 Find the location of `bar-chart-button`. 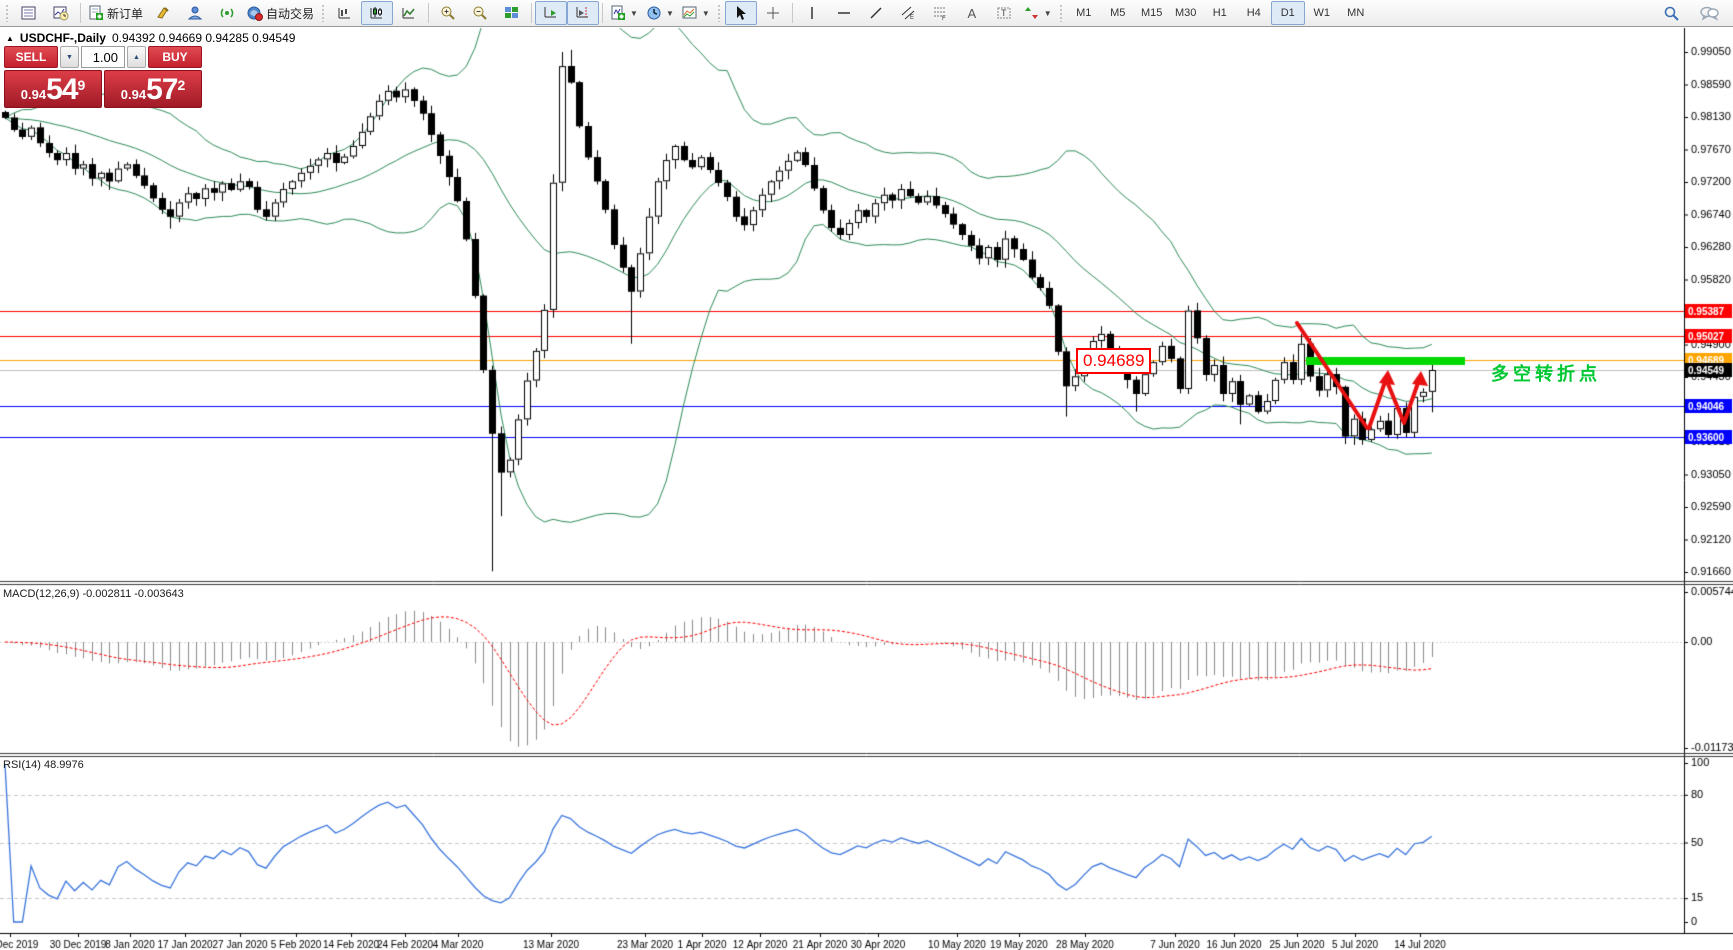

bar-chart-button is located at coordinates (345, 13).